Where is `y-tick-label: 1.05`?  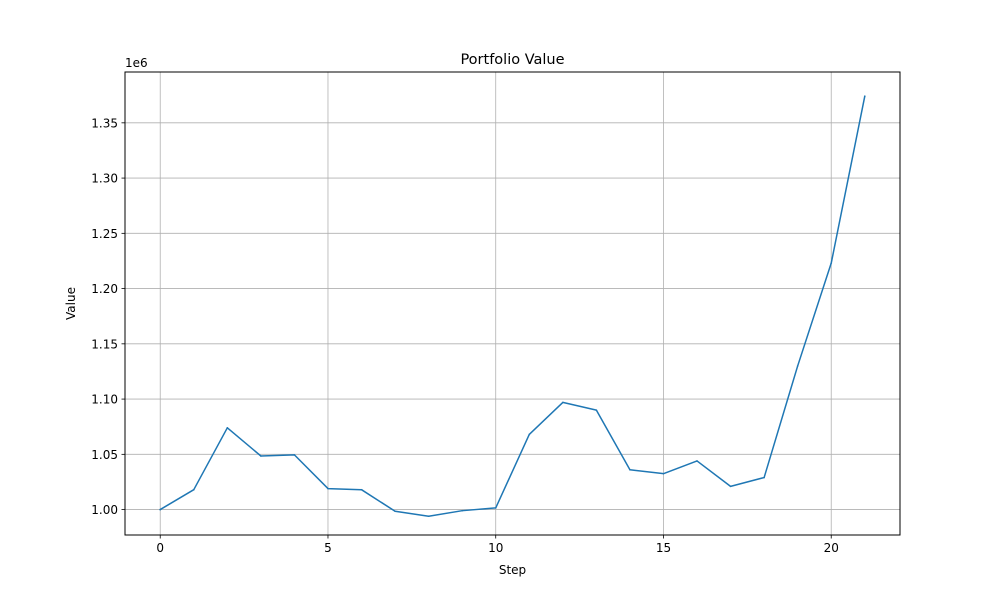 y-tick-label: 1.05 is located at coordinates (104, 455).